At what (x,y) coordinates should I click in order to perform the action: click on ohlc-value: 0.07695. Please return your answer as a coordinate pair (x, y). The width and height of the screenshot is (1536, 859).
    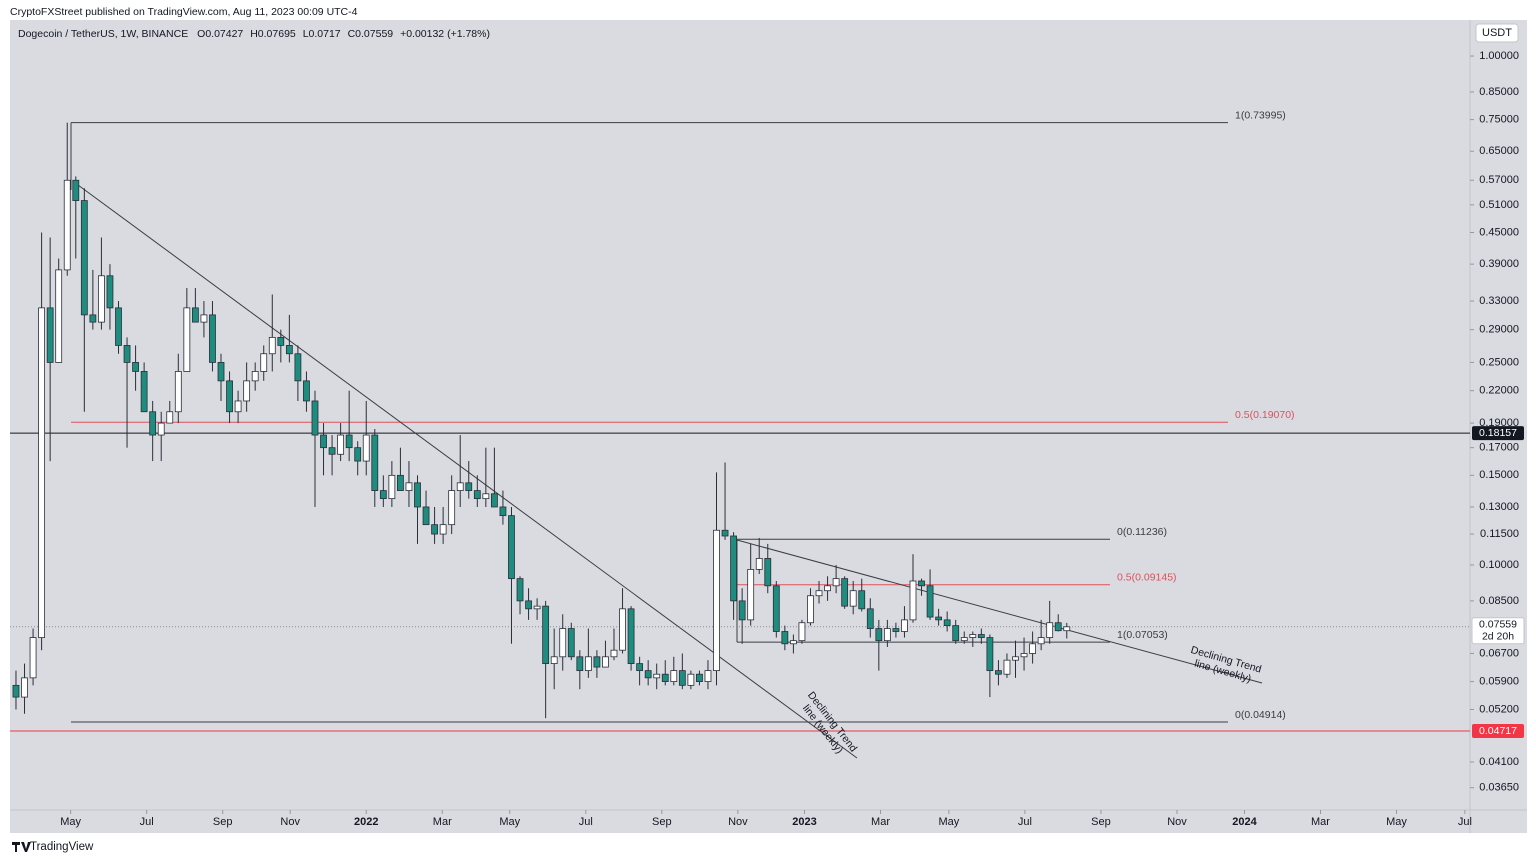
    Looking at the image, I should click on (277, 34).